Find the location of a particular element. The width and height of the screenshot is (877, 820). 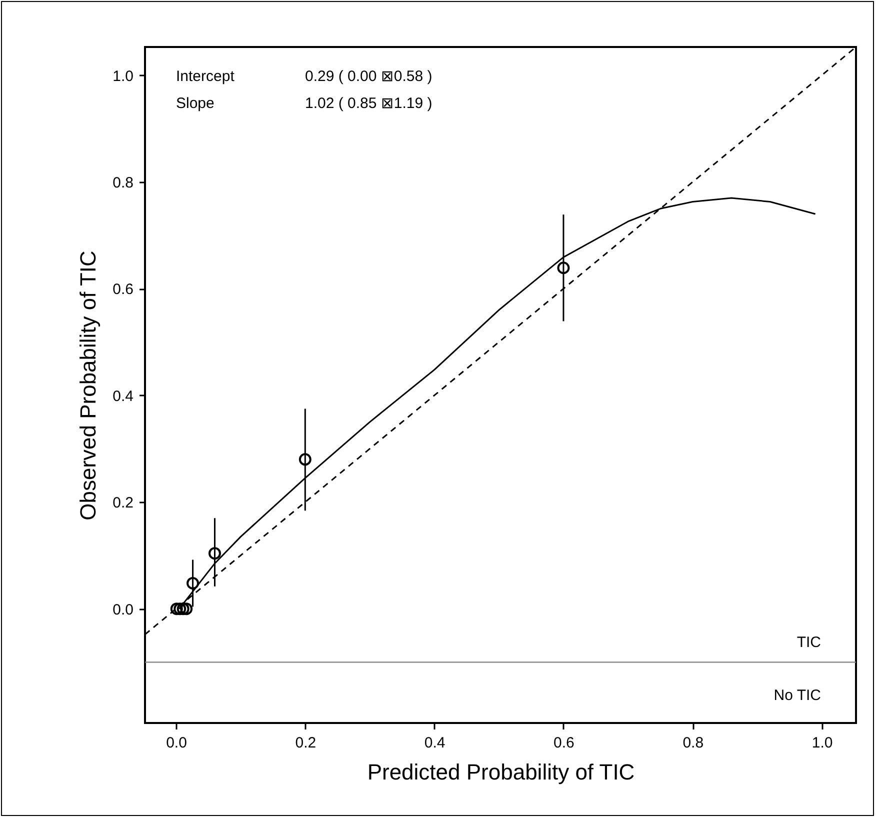

x-tick-label: 0.2 is located at coordinates (305, 743).